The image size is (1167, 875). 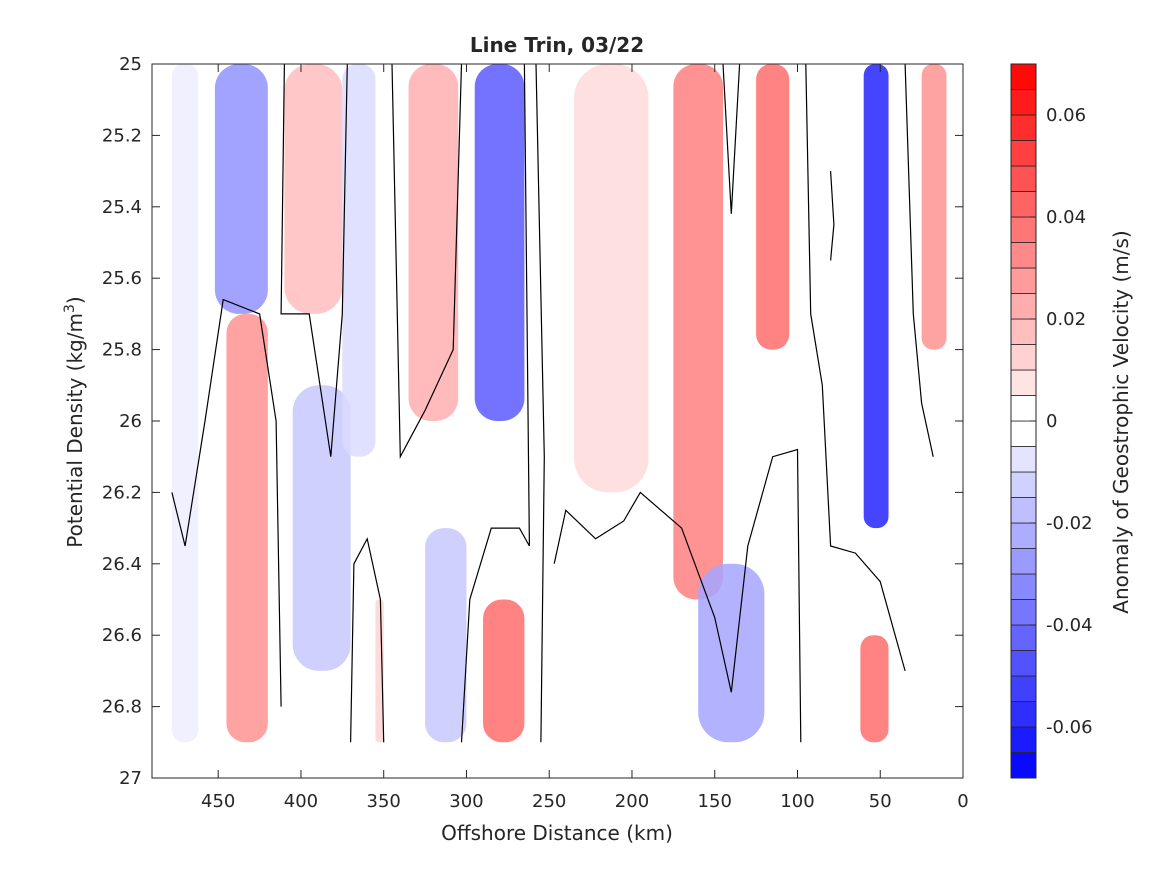 What do you see at coordinates (218, 801) in the screenshot?
I see `x-tick-label-0: 450` at bounding box center [218, 801].